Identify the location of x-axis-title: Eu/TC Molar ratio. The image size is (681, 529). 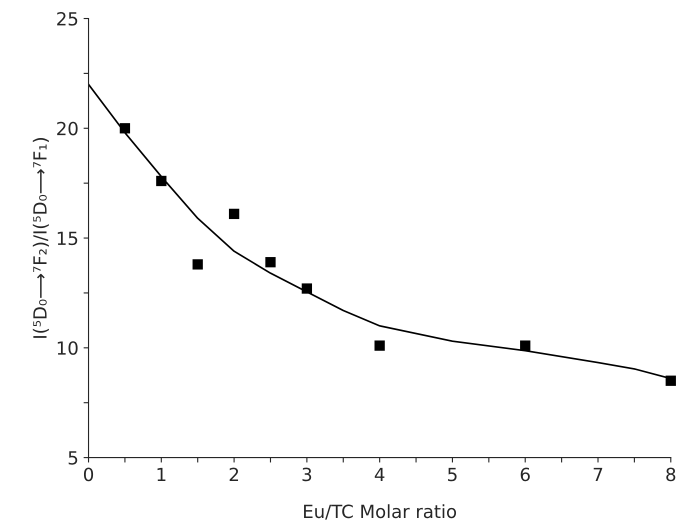
(380, 512).